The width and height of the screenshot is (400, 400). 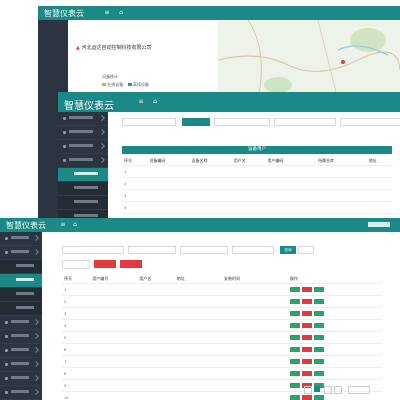 What do you see at coordinates (76, 264) in the screenshot?
I see `search-input` at bounding box center [76, 264].